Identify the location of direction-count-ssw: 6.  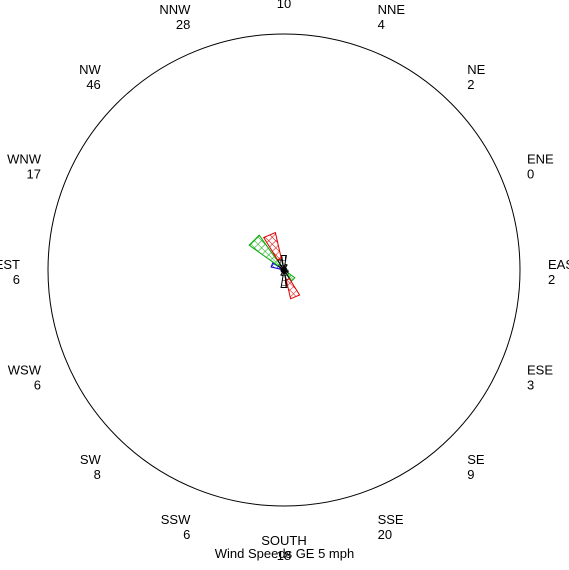
(186, 534).